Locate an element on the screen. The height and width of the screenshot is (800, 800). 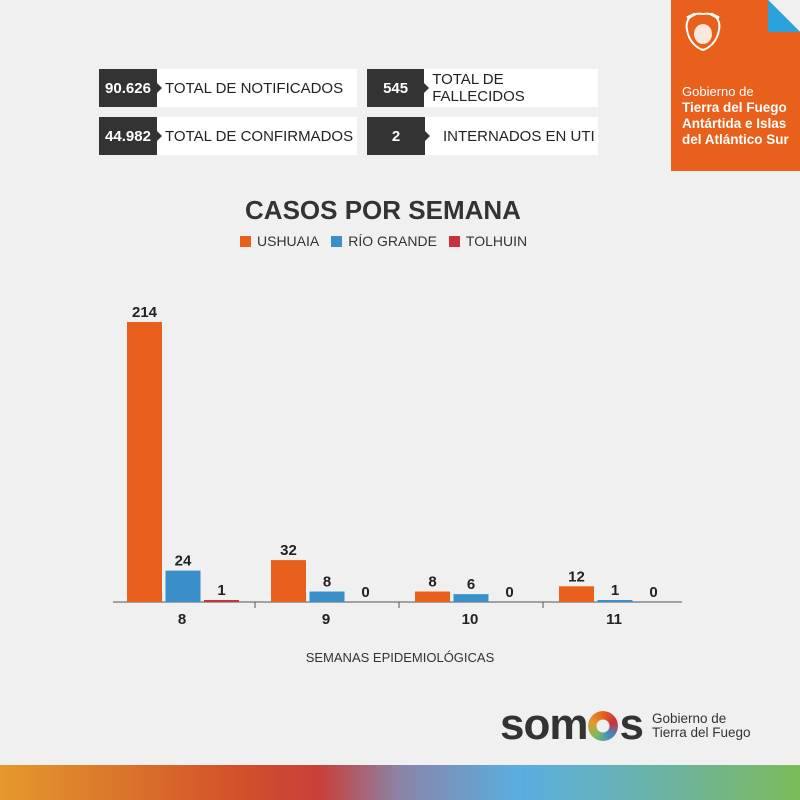
legend-label: USHUAIA is located at coordinates (288, 241).